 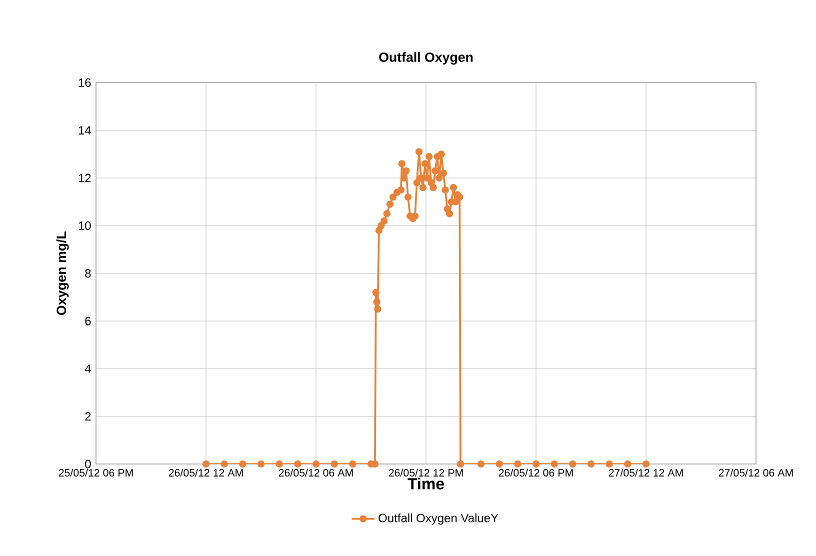 I want to click on y-tick-label: 16, so click(x=84, y=82).